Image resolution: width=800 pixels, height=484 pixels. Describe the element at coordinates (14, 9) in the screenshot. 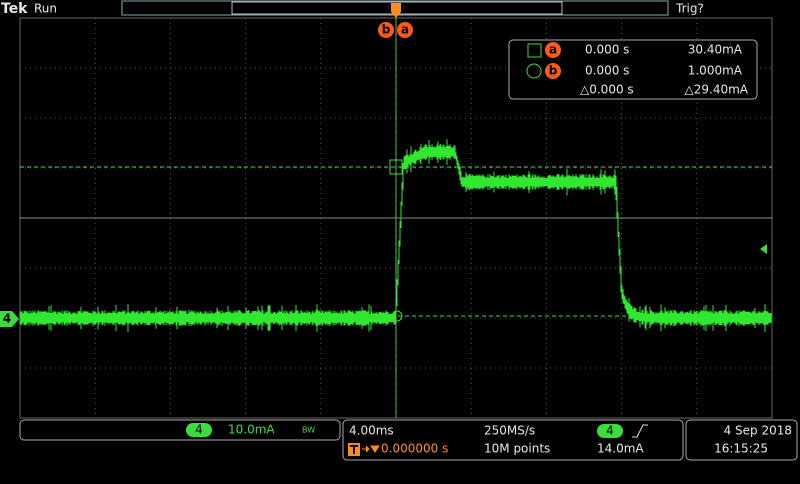

I see `brand: Tek` at that location.